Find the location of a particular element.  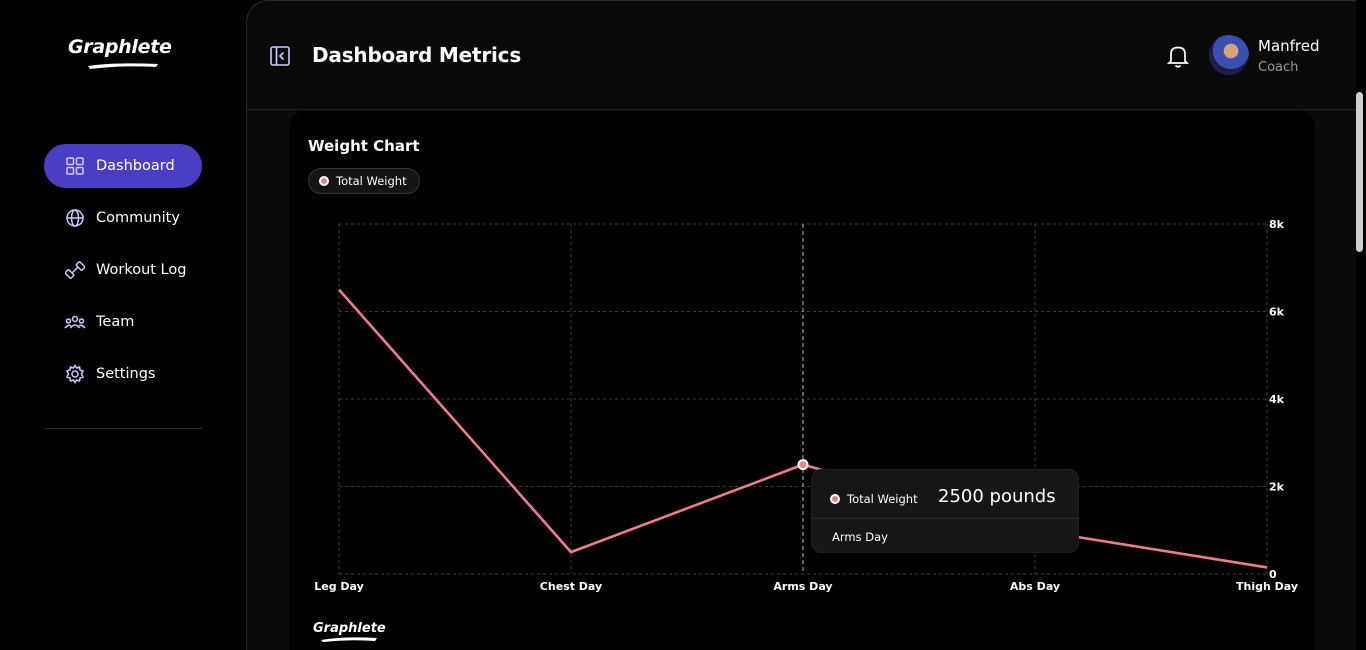

sidebar-item-label: Settings is located at coordinates (126, 374).